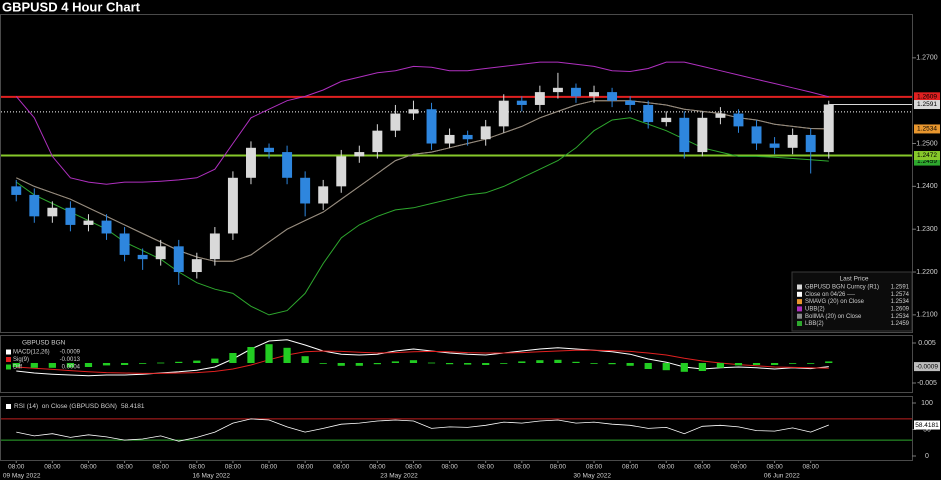  I want to click on macd-line, so click(422, 361).